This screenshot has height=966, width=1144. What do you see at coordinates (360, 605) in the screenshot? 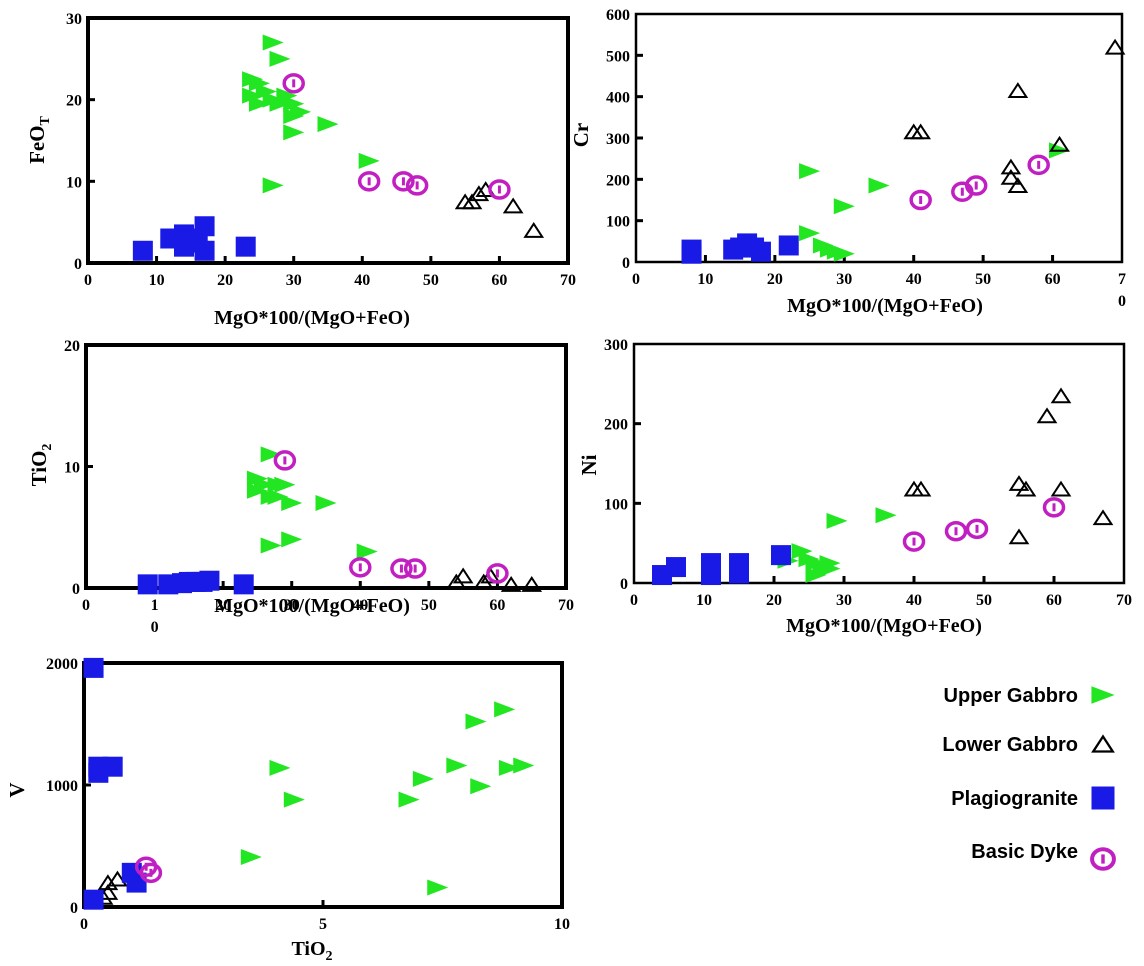
I see `x-tick-label: 40` at bounding box center [360, 605].